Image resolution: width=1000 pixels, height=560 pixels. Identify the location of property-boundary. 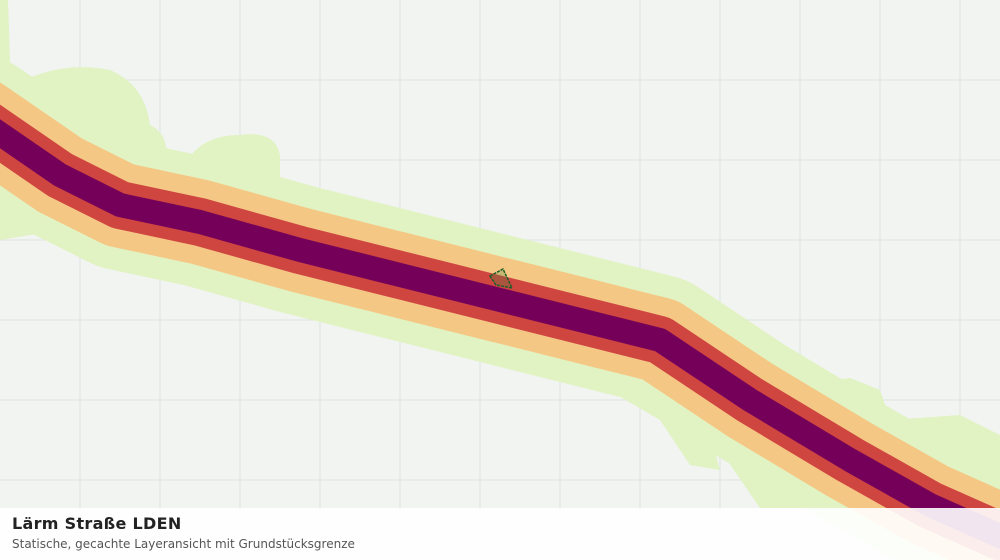
(501, 278).